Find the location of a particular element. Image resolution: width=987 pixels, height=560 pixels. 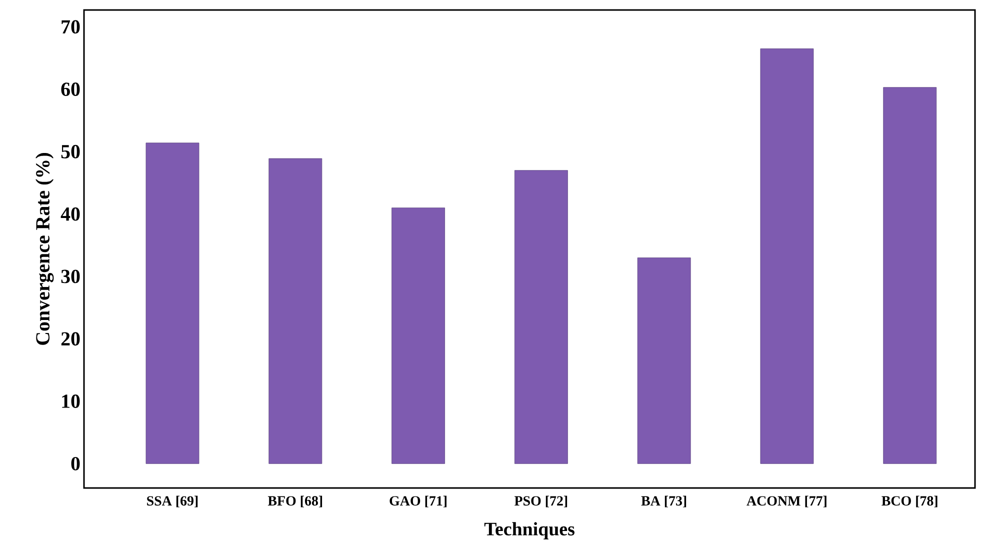

y-tick-label: 20 is located at coordinates (70, 339).